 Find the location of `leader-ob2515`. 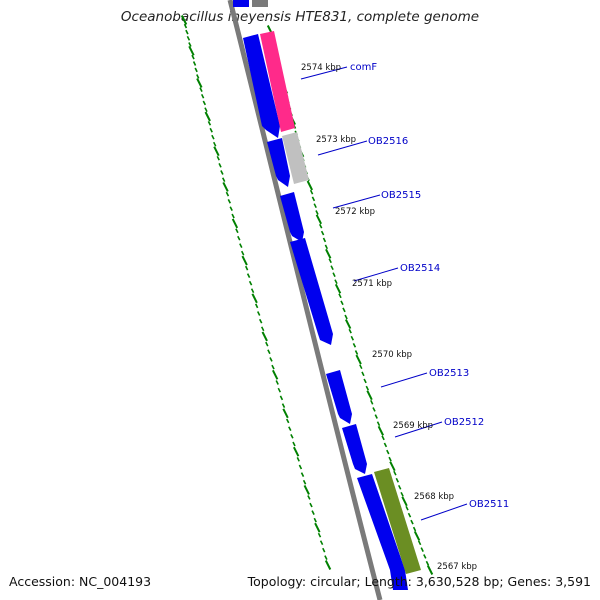

leader-ob2515 is located at coordinates (356, 201).